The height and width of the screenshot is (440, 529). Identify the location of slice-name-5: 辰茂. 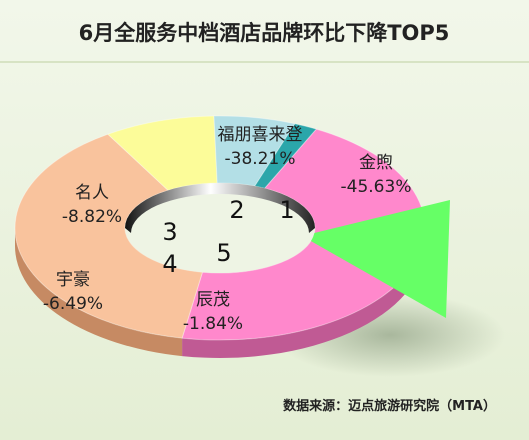
(213, 300).